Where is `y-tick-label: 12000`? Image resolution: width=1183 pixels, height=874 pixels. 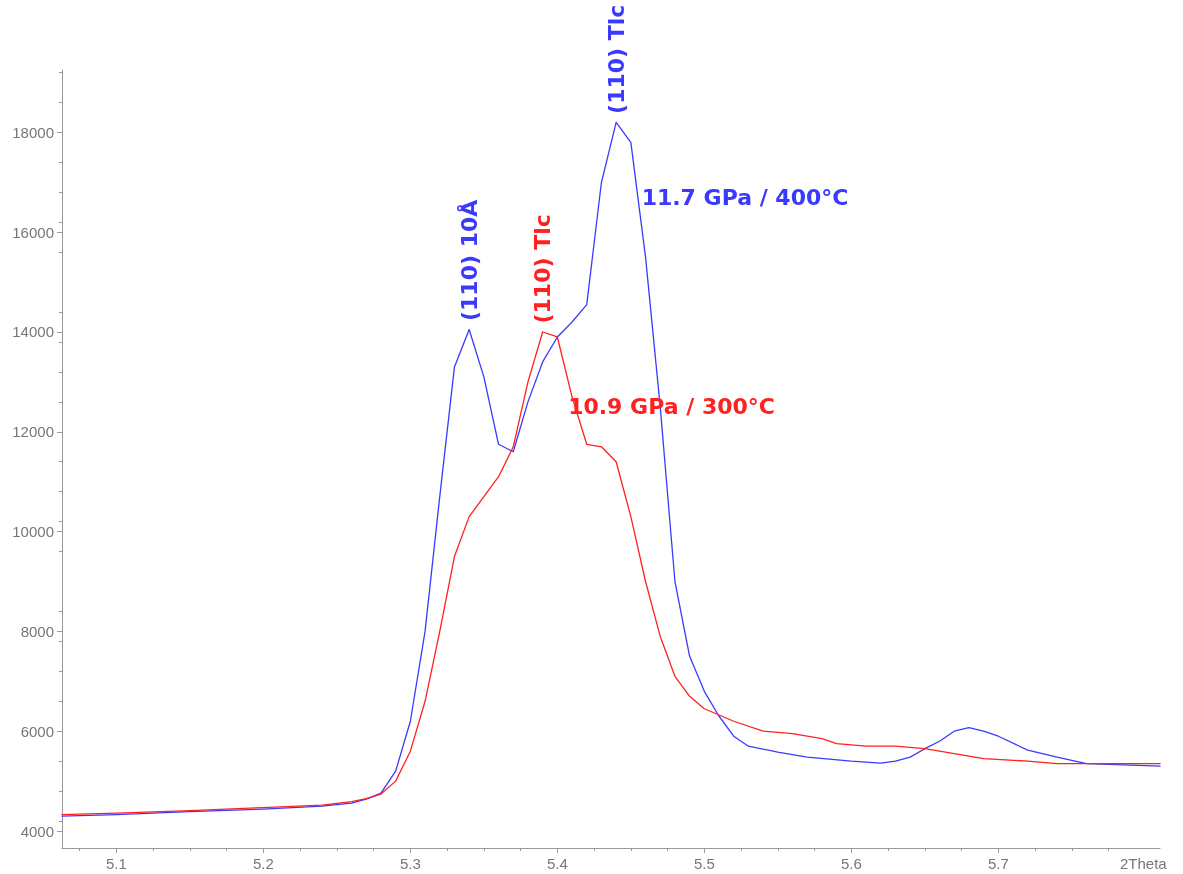 y-tick-label: 12000 is located at coordinates (33, 432).